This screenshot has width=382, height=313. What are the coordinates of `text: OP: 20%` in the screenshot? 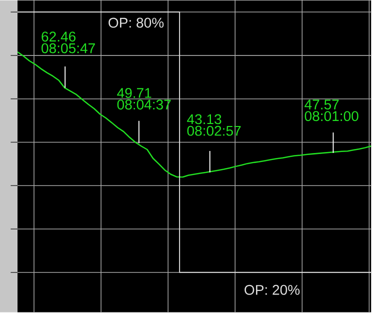 It's located at (272, 290).